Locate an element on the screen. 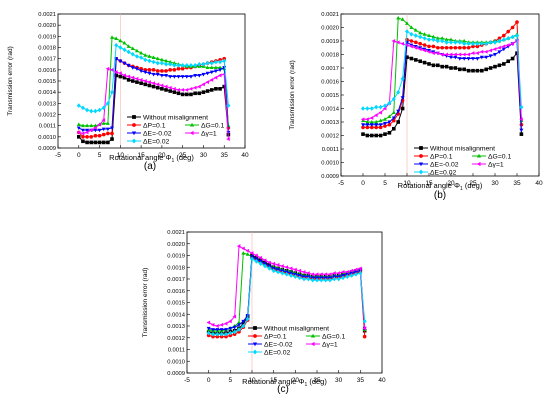 Image resolution: width=550 pixels, height=405 pixels. y-tick-label: 0.0019 is located at coordinates (176, 257).